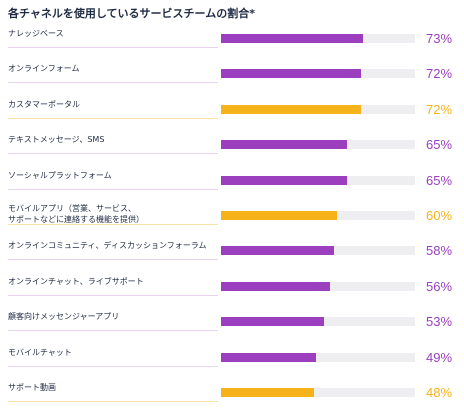 This screenshot has width=464, height=415. What do you see at coordinates (232, 292) in the screenshot?
I see `chart-row: オンラインチャット、ライブサポート 56%` at bounding box center [232, 292].